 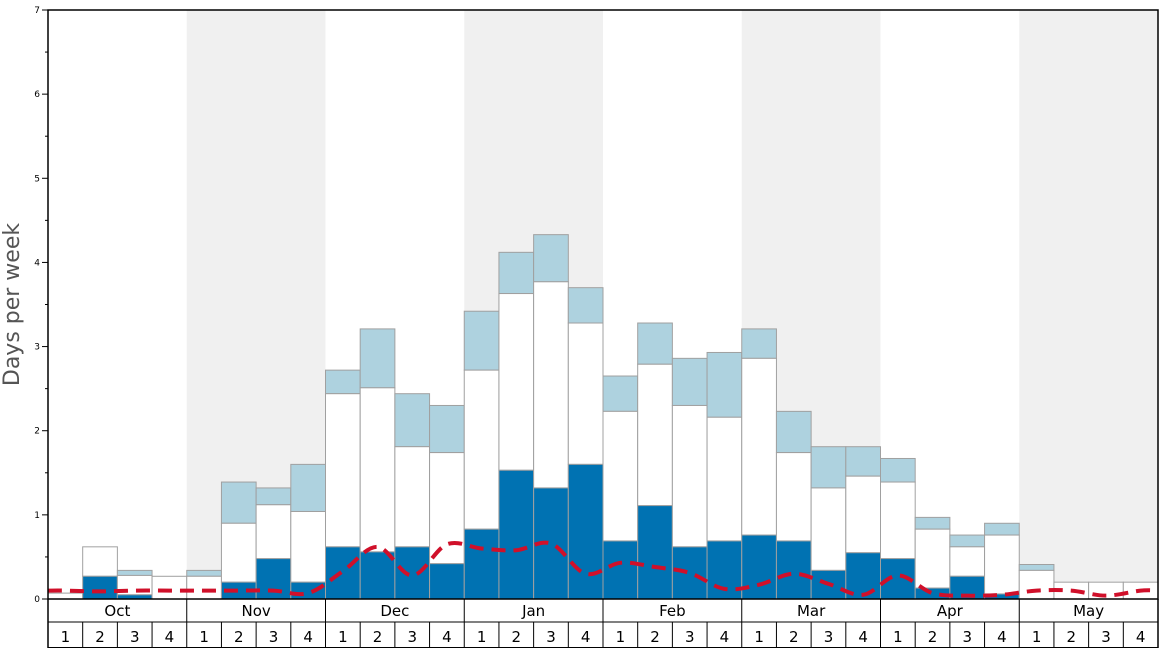 I want to click on y-tick-label: 4, so click(x=37, y=263).